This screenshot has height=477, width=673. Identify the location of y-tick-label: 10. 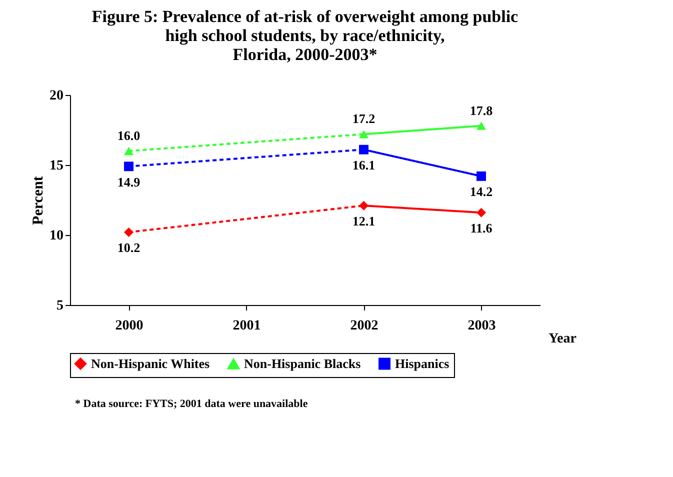
(57, 236).